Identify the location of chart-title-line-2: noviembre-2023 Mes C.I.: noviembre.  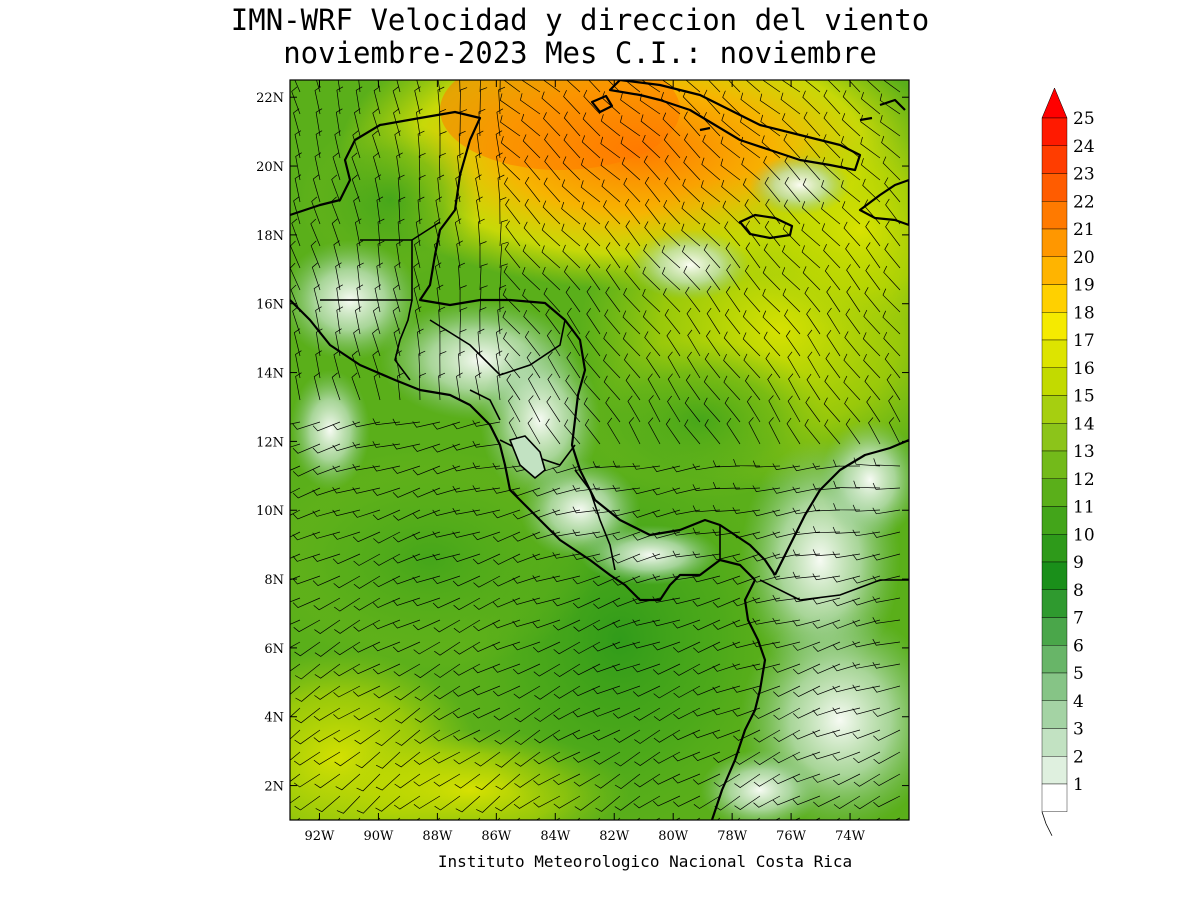
(580, 53).